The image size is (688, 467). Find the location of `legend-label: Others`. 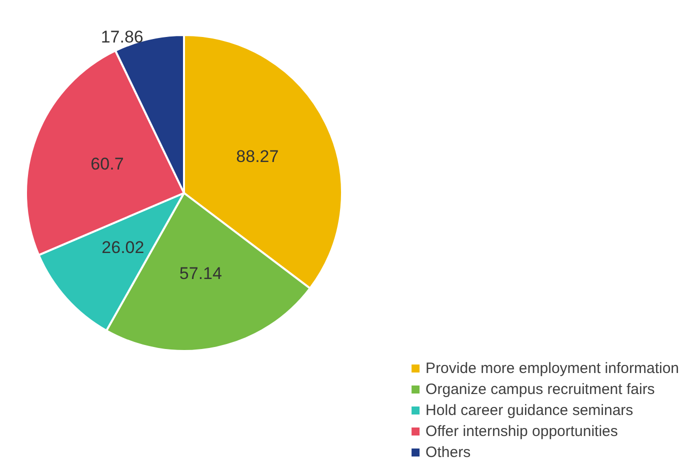

legend-label: Others is located at coordinates (448, 452).